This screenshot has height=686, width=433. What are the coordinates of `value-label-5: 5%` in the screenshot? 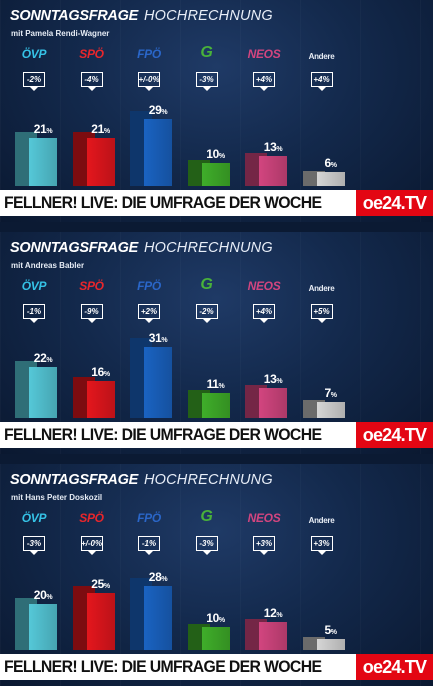 It's located at (331, 630).